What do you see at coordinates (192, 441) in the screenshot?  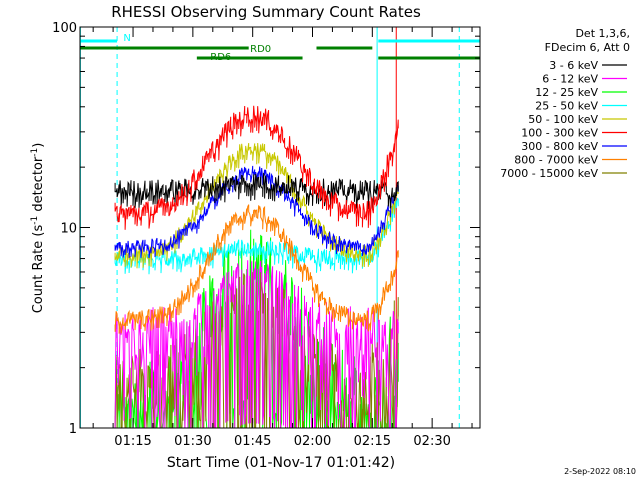 I see `x-tick-label-1: 01:30` at bounding box center [192, 441].